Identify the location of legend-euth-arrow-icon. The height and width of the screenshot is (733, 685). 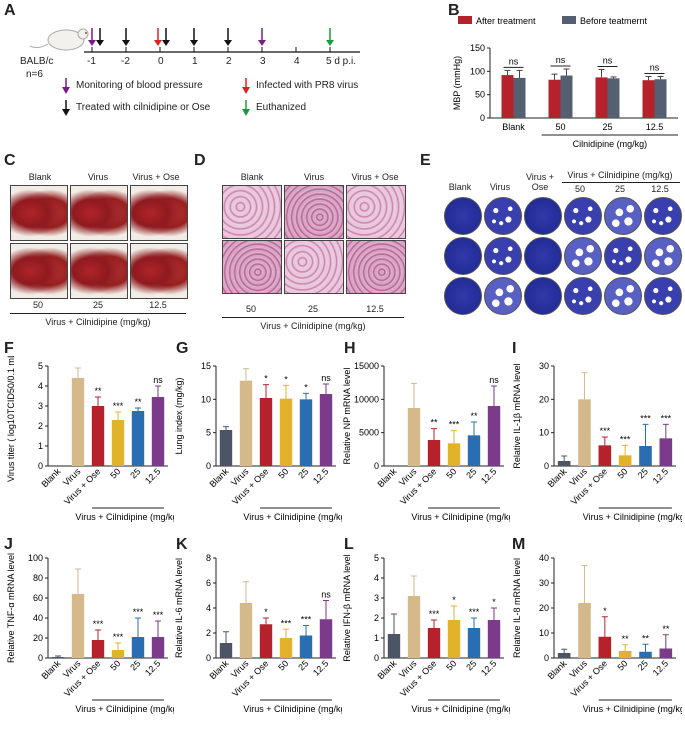
(246, 108).